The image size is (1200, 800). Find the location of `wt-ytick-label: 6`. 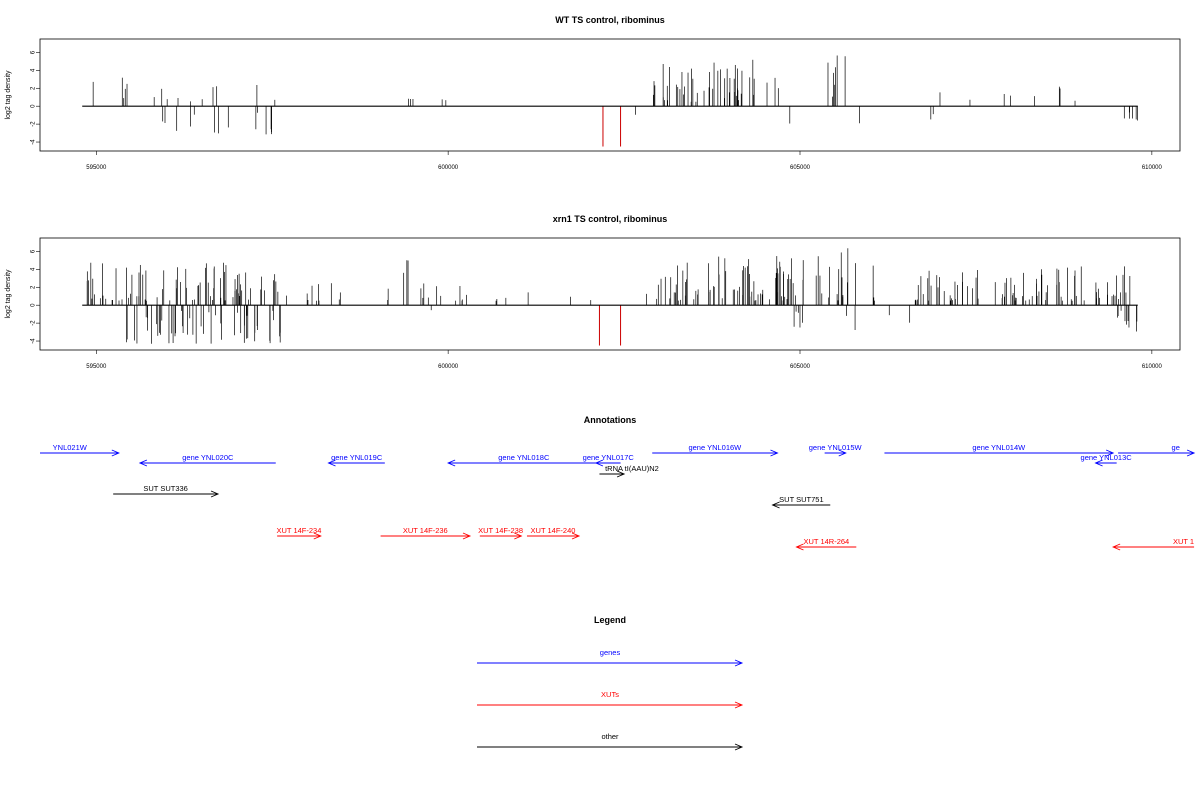

wt-ytick-label: 6 is located at coordinates (34, 52).